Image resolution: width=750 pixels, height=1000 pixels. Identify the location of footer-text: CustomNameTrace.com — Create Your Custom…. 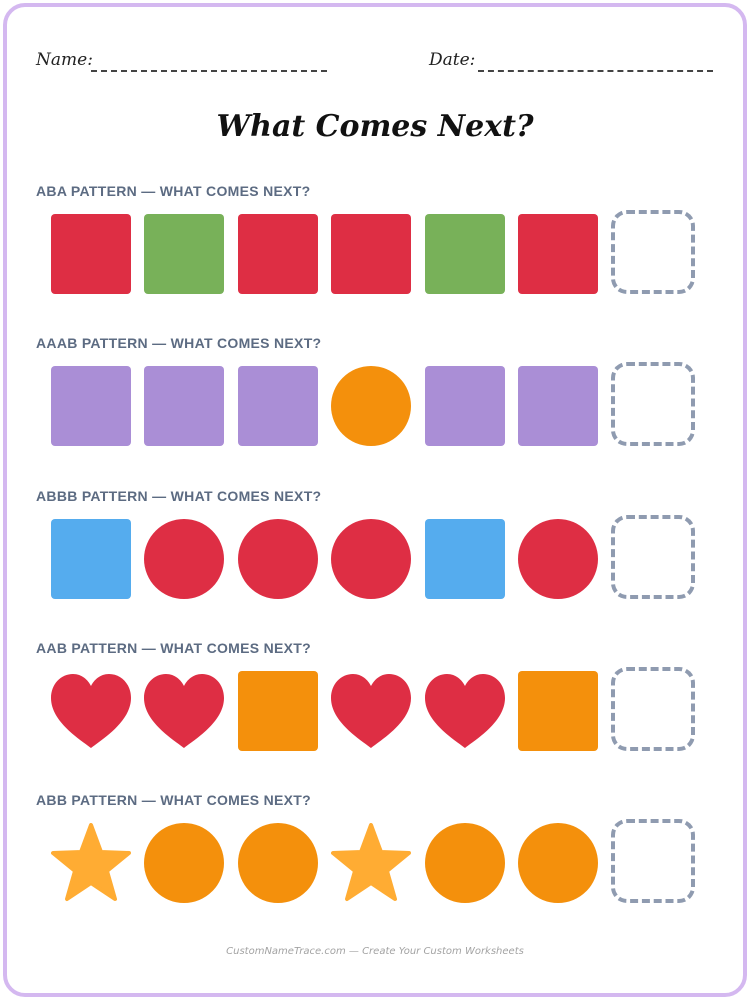
(375, 951).